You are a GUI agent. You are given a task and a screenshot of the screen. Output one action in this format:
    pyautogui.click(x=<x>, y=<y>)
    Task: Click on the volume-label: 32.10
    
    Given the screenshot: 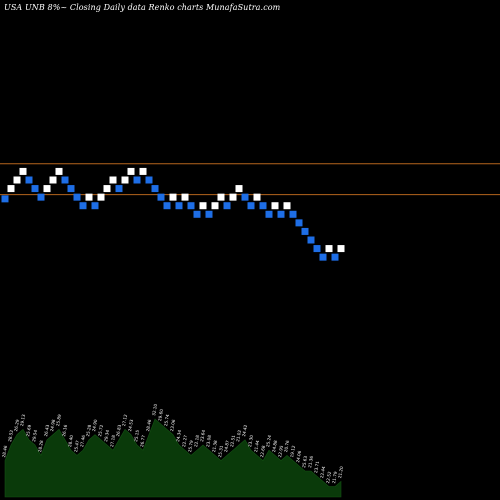 What is the action you would take?
    pyautogui.click(x=154, y=409)
    